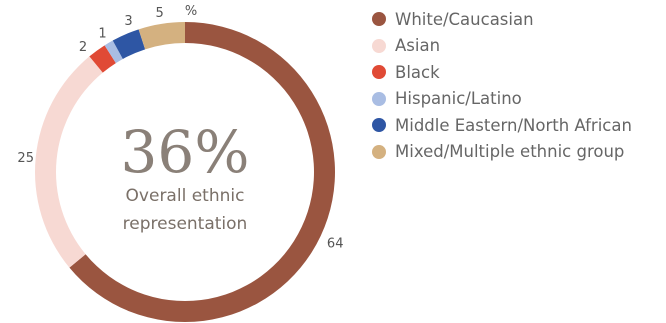 This screenshot has height=323, width=666. What do you see at coordinates (113, 52) in the screenshot?
I see `donut-slice-hispanic-latino` at bounding box center [113, 52].